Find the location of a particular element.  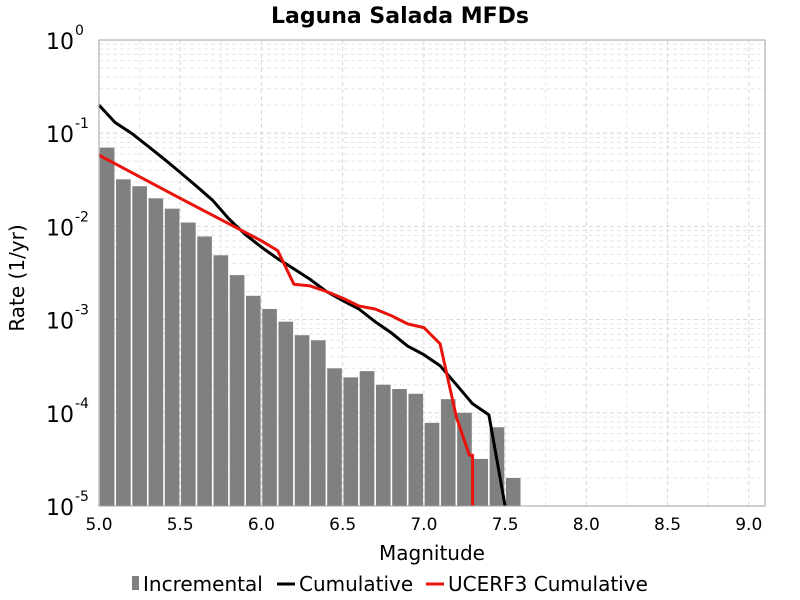

x-tick-label: 7.0 is located at coordinates (423, 525).